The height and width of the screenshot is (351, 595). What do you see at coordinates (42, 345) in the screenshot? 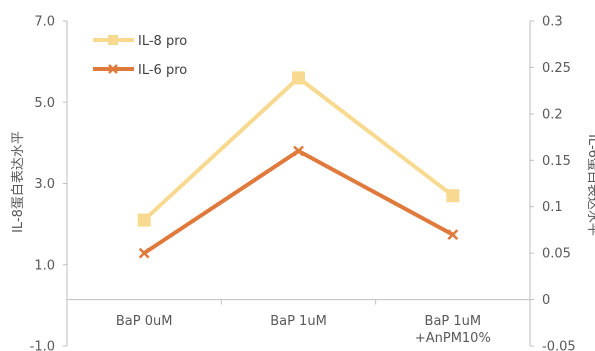
I see `left-tick-label: -1.0` at bounding box center [42, 345].